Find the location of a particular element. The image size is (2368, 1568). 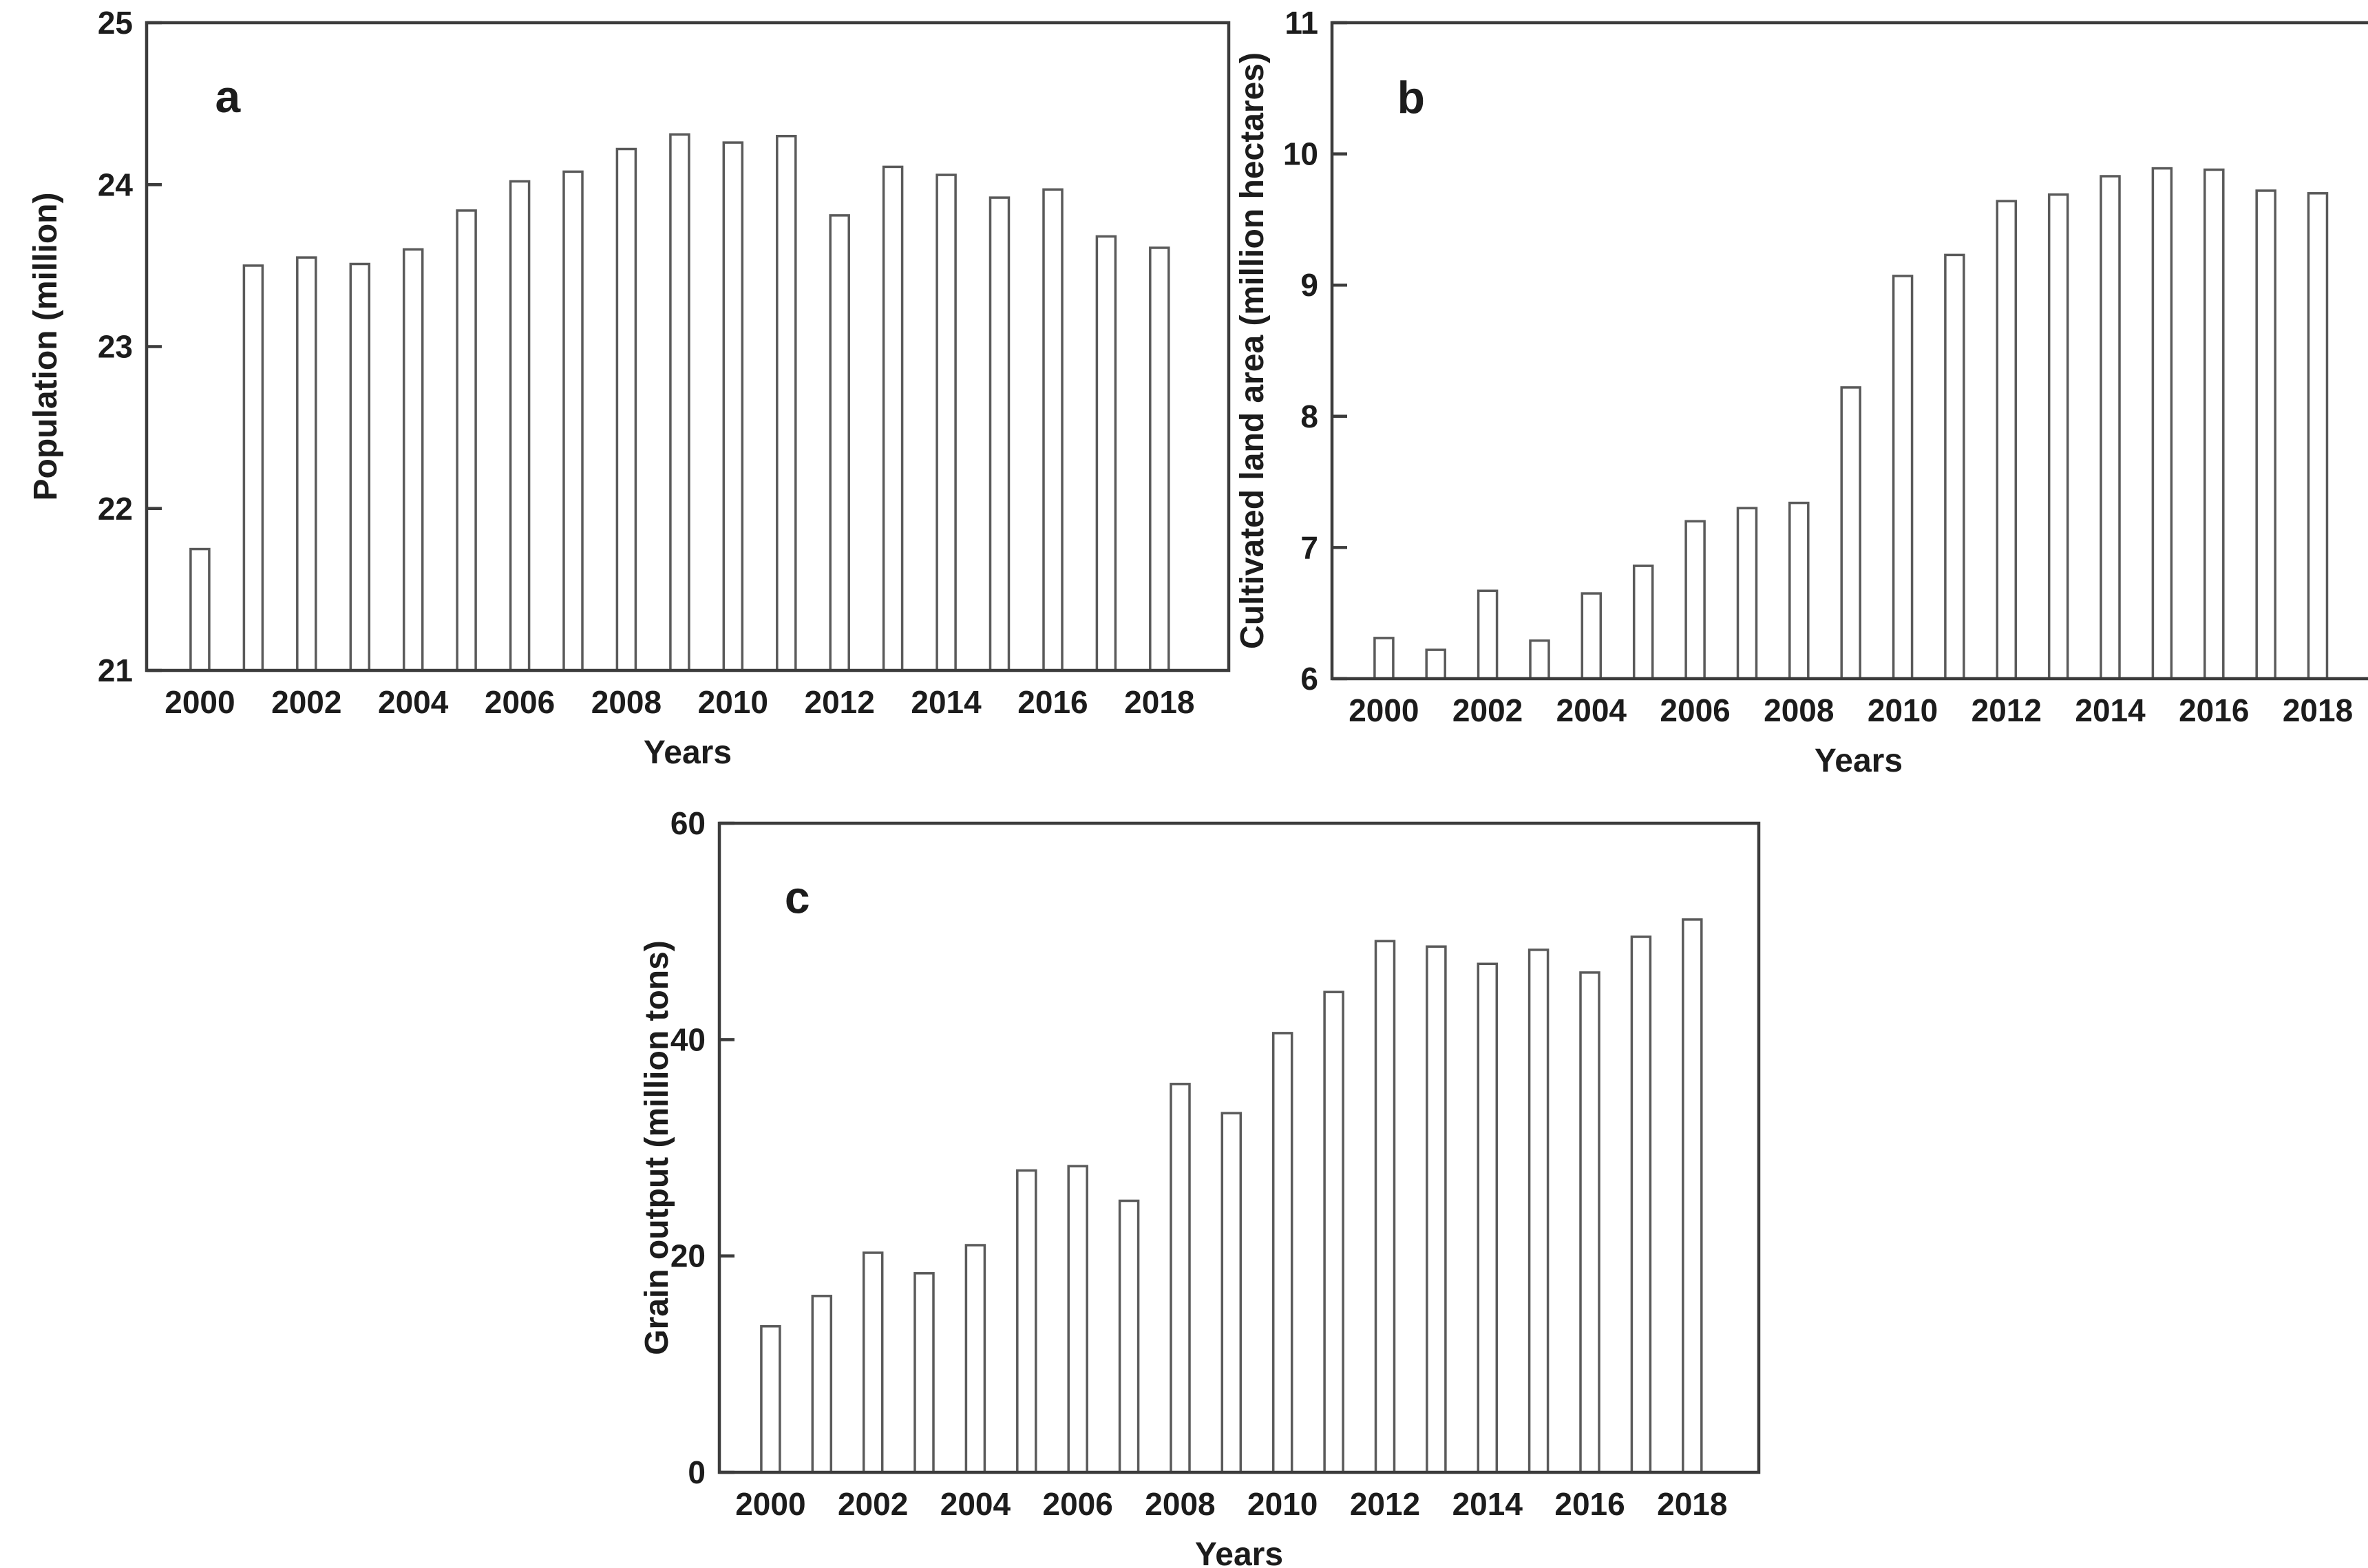

panel-letter-b: b is located at coordinates (1411, 97).